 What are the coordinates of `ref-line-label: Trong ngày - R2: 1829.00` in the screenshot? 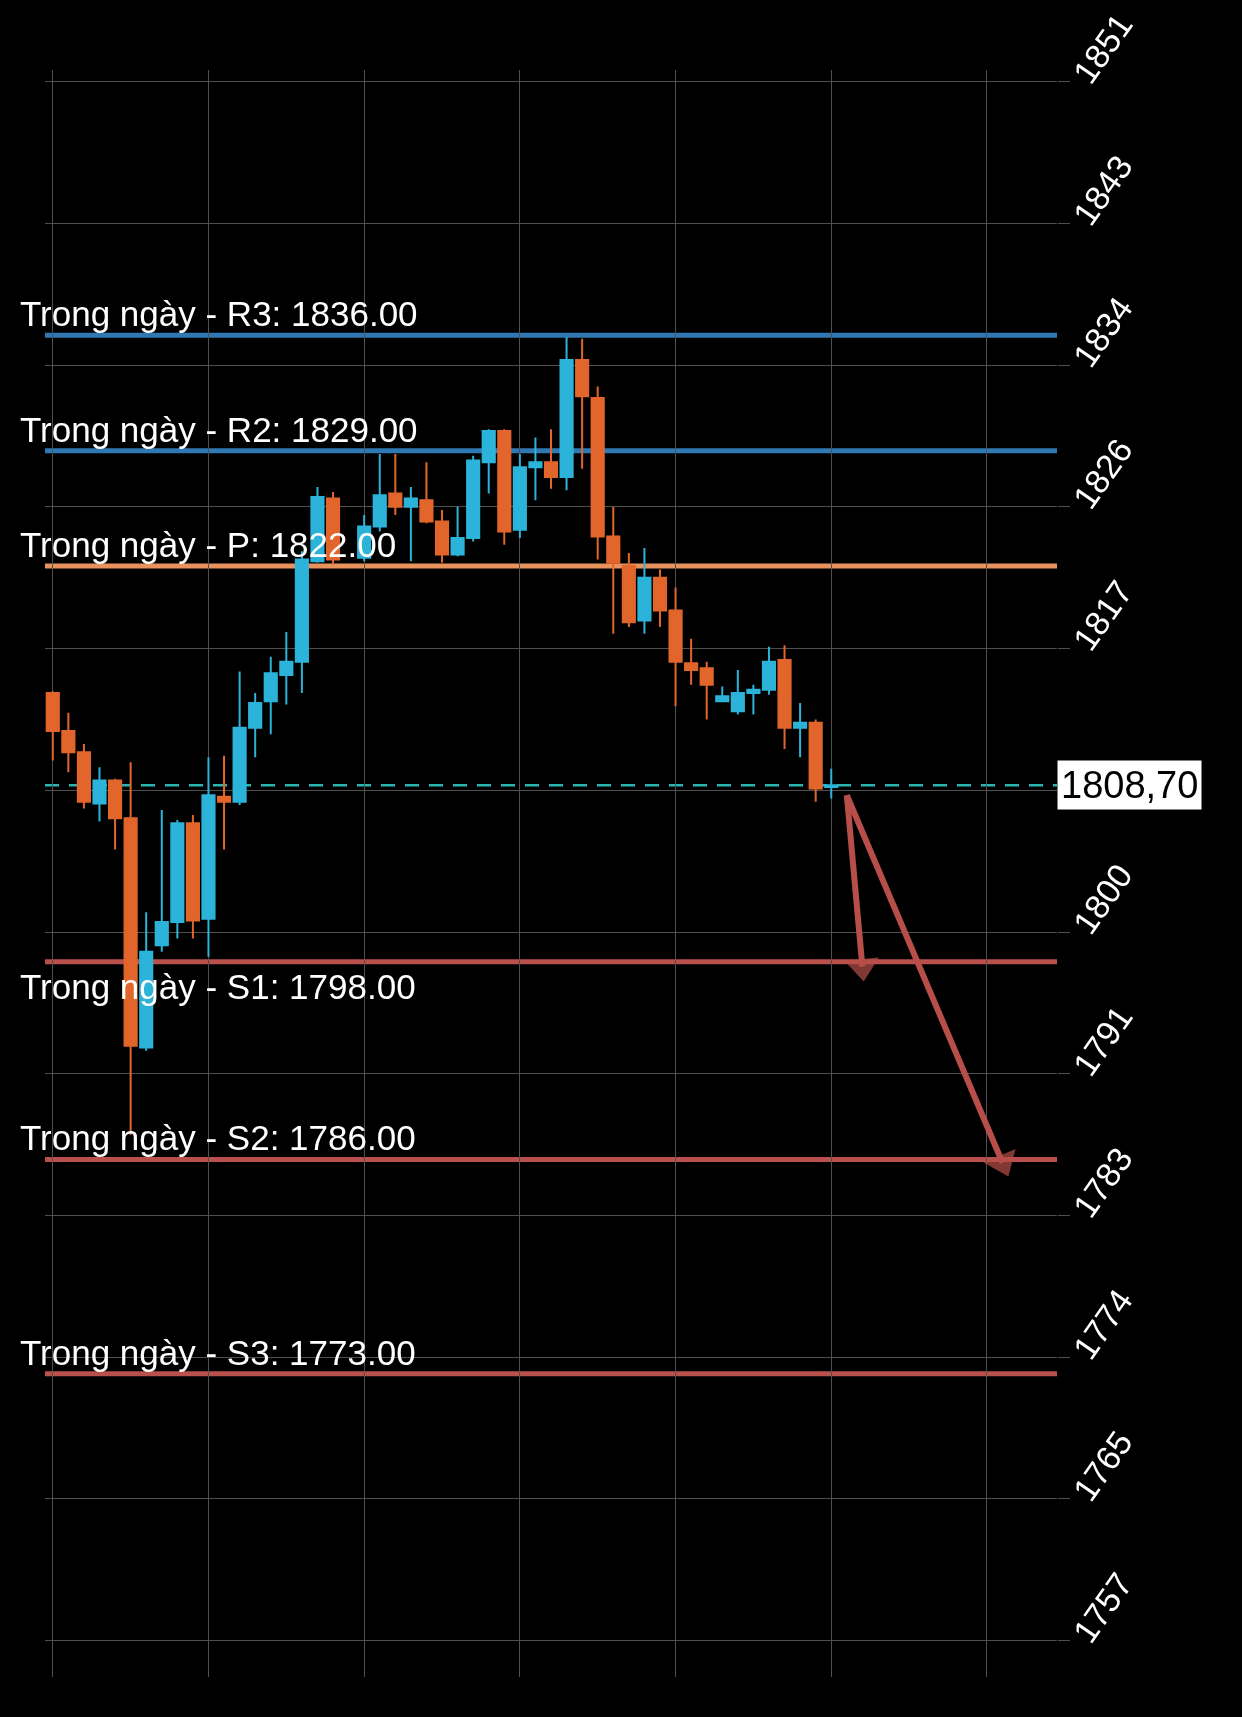 It's located at (219, 429).